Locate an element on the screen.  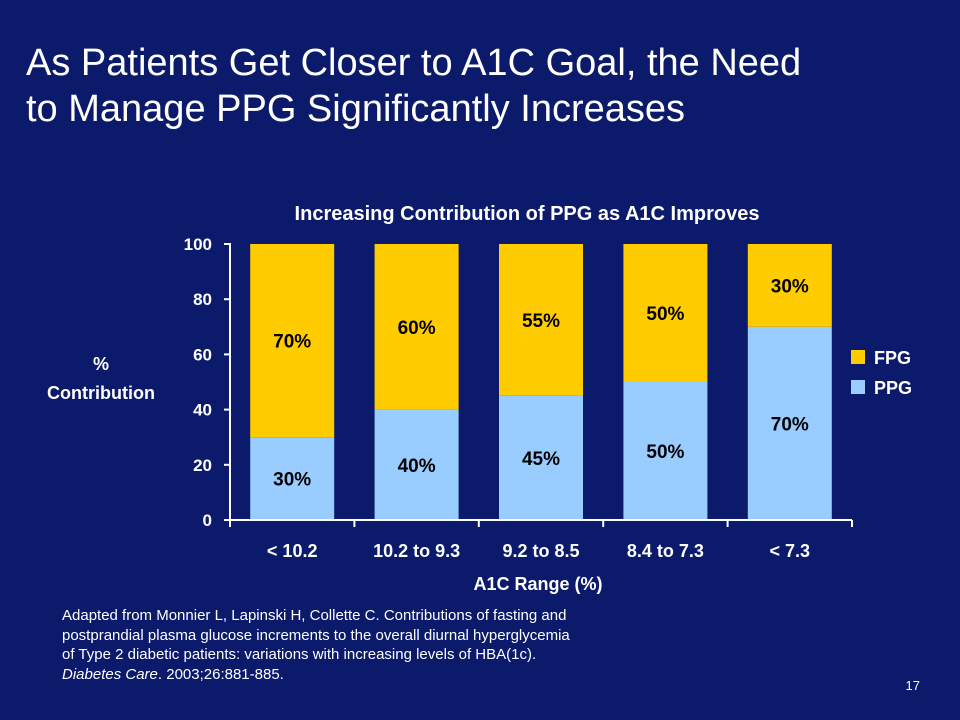
data-label-ppg-2: 45% is located at coordinates (541, 459).